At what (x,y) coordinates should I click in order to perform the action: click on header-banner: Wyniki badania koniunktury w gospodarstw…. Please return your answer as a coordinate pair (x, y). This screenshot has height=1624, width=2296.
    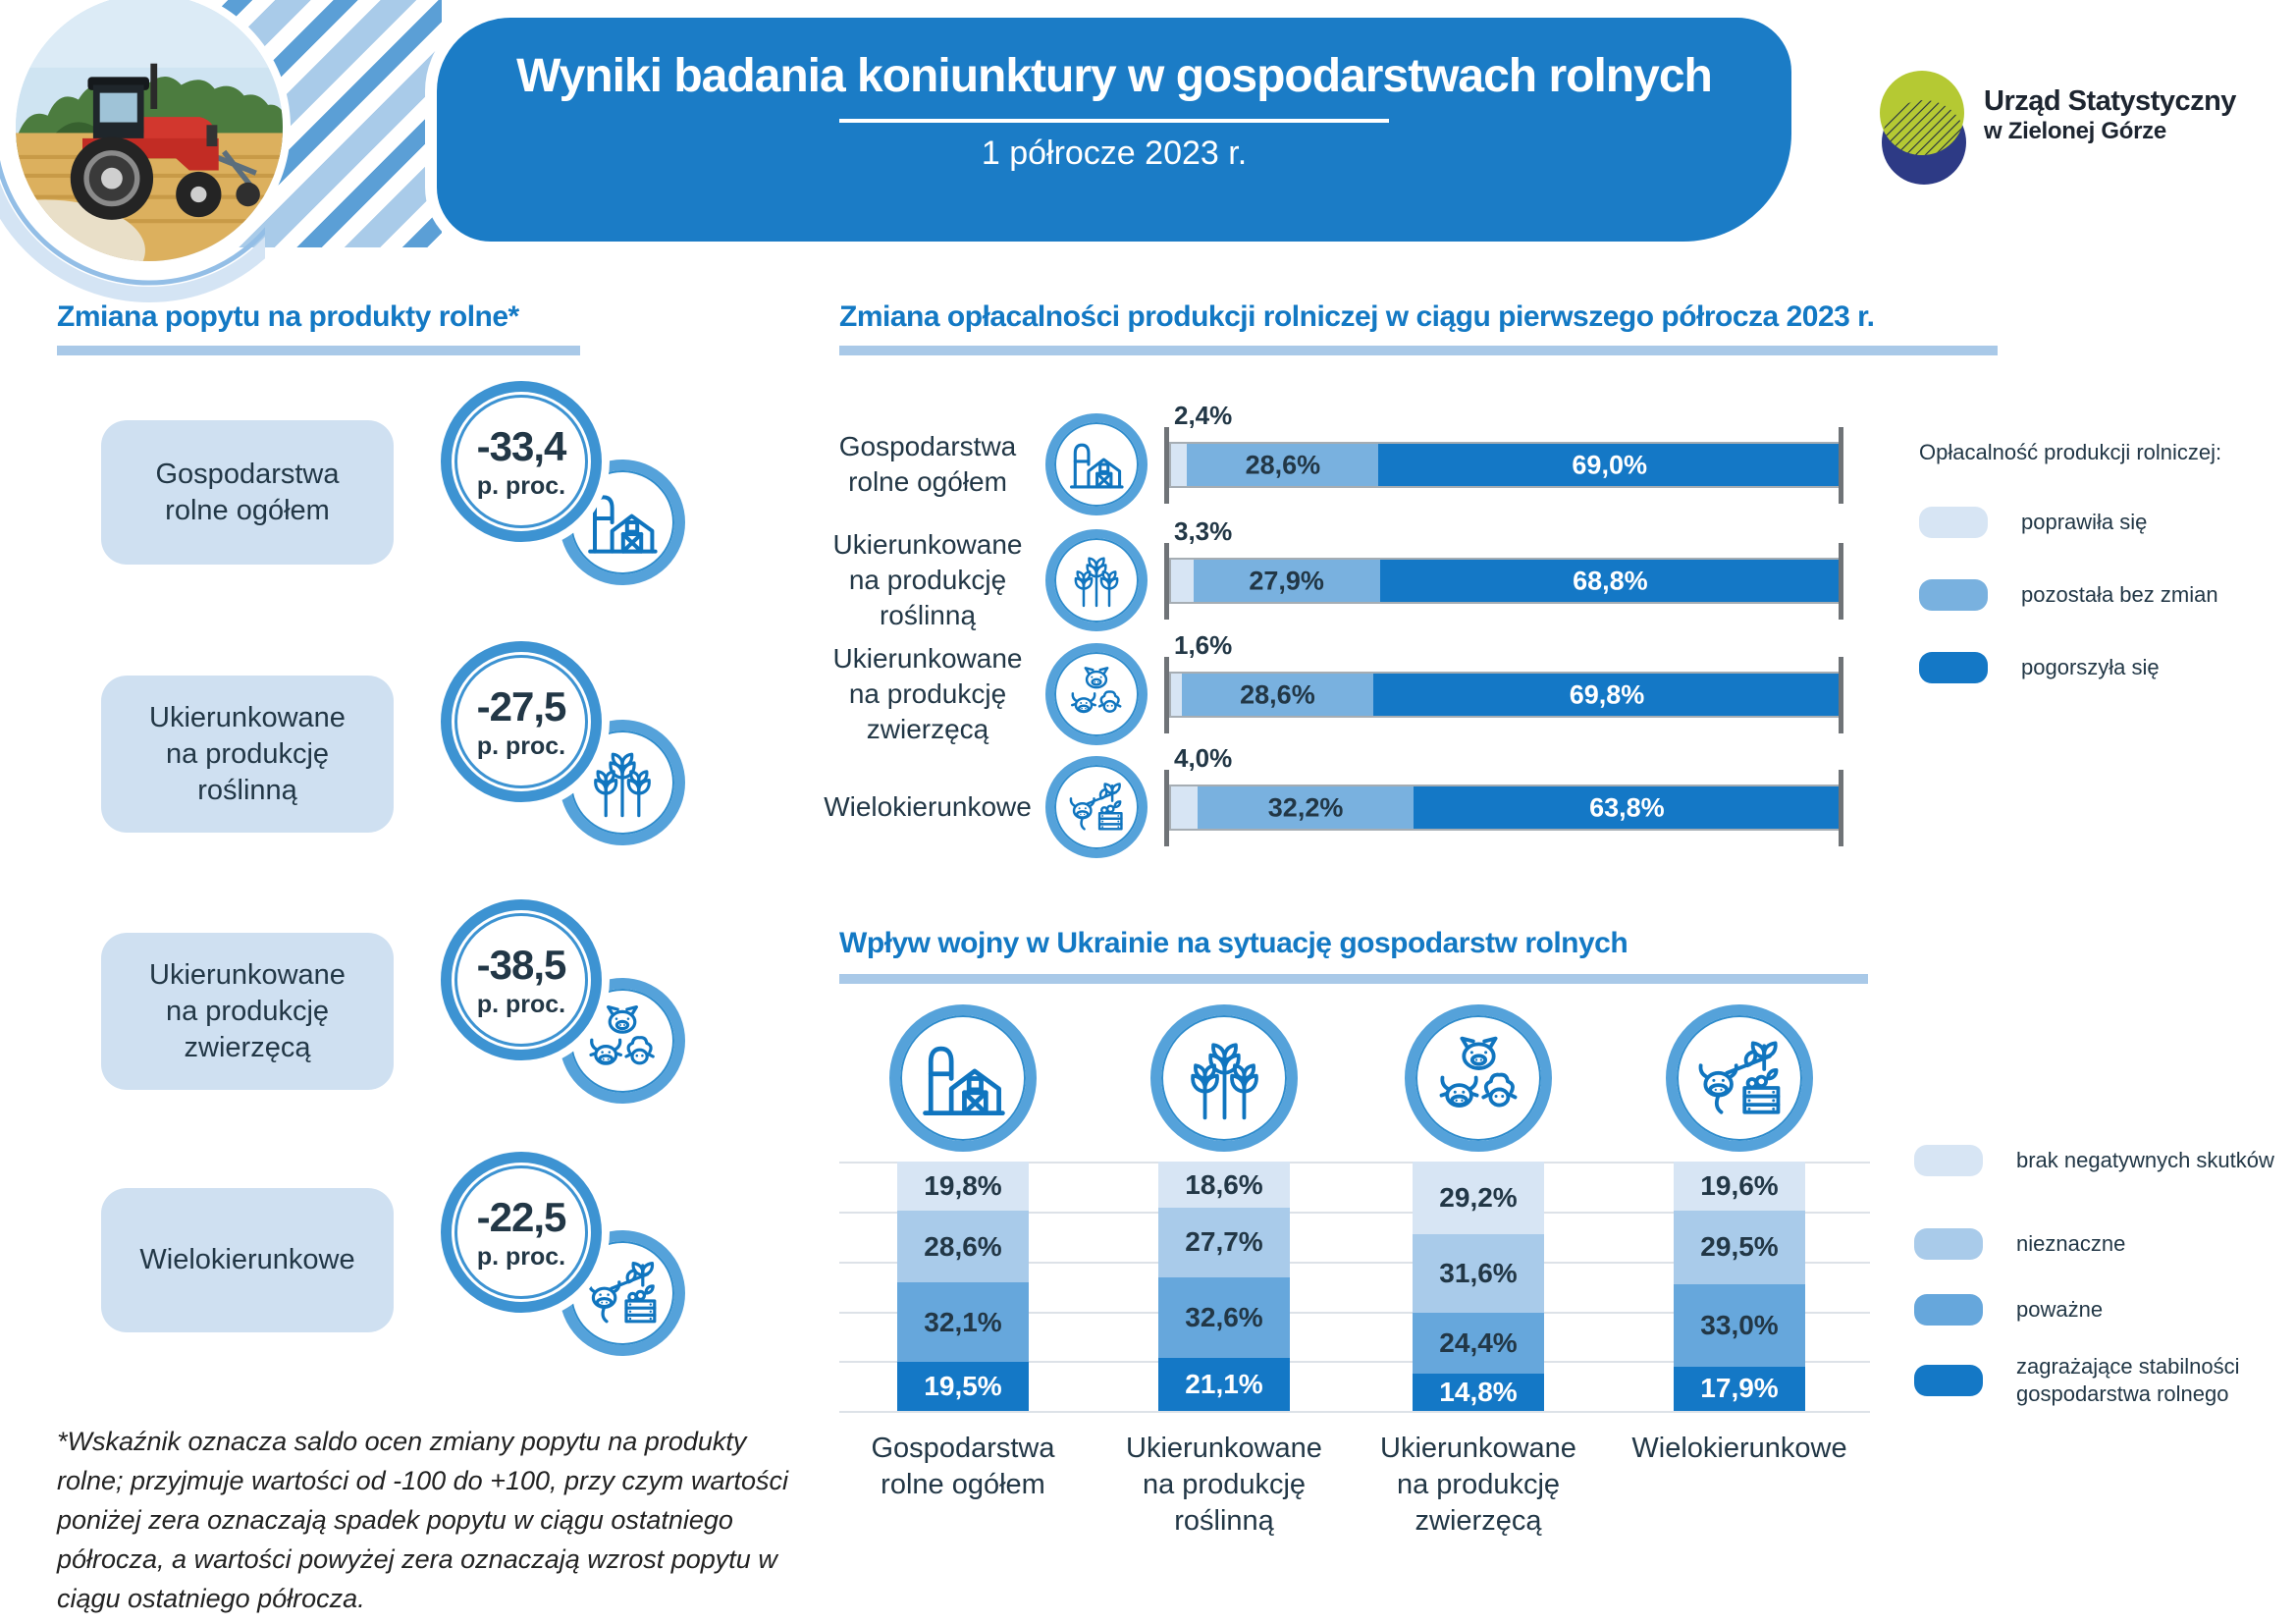
    Looking at the image, I should click on (1114, 130).